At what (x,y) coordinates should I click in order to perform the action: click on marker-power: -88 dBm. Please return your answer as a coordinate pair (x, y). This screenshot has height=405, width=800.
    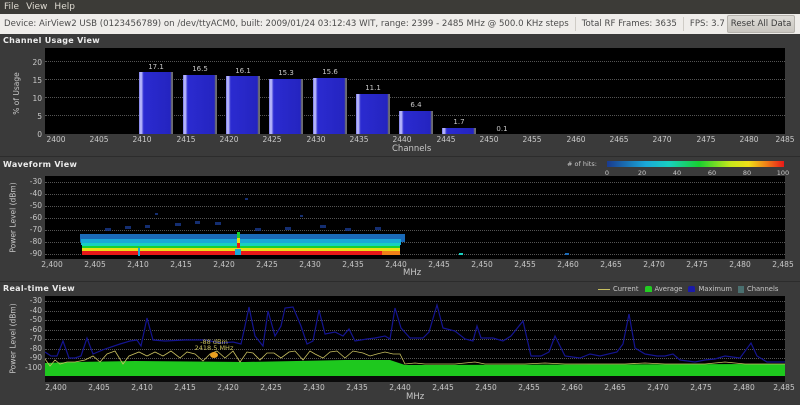
    Looking at the image, I should click on (214, 342).